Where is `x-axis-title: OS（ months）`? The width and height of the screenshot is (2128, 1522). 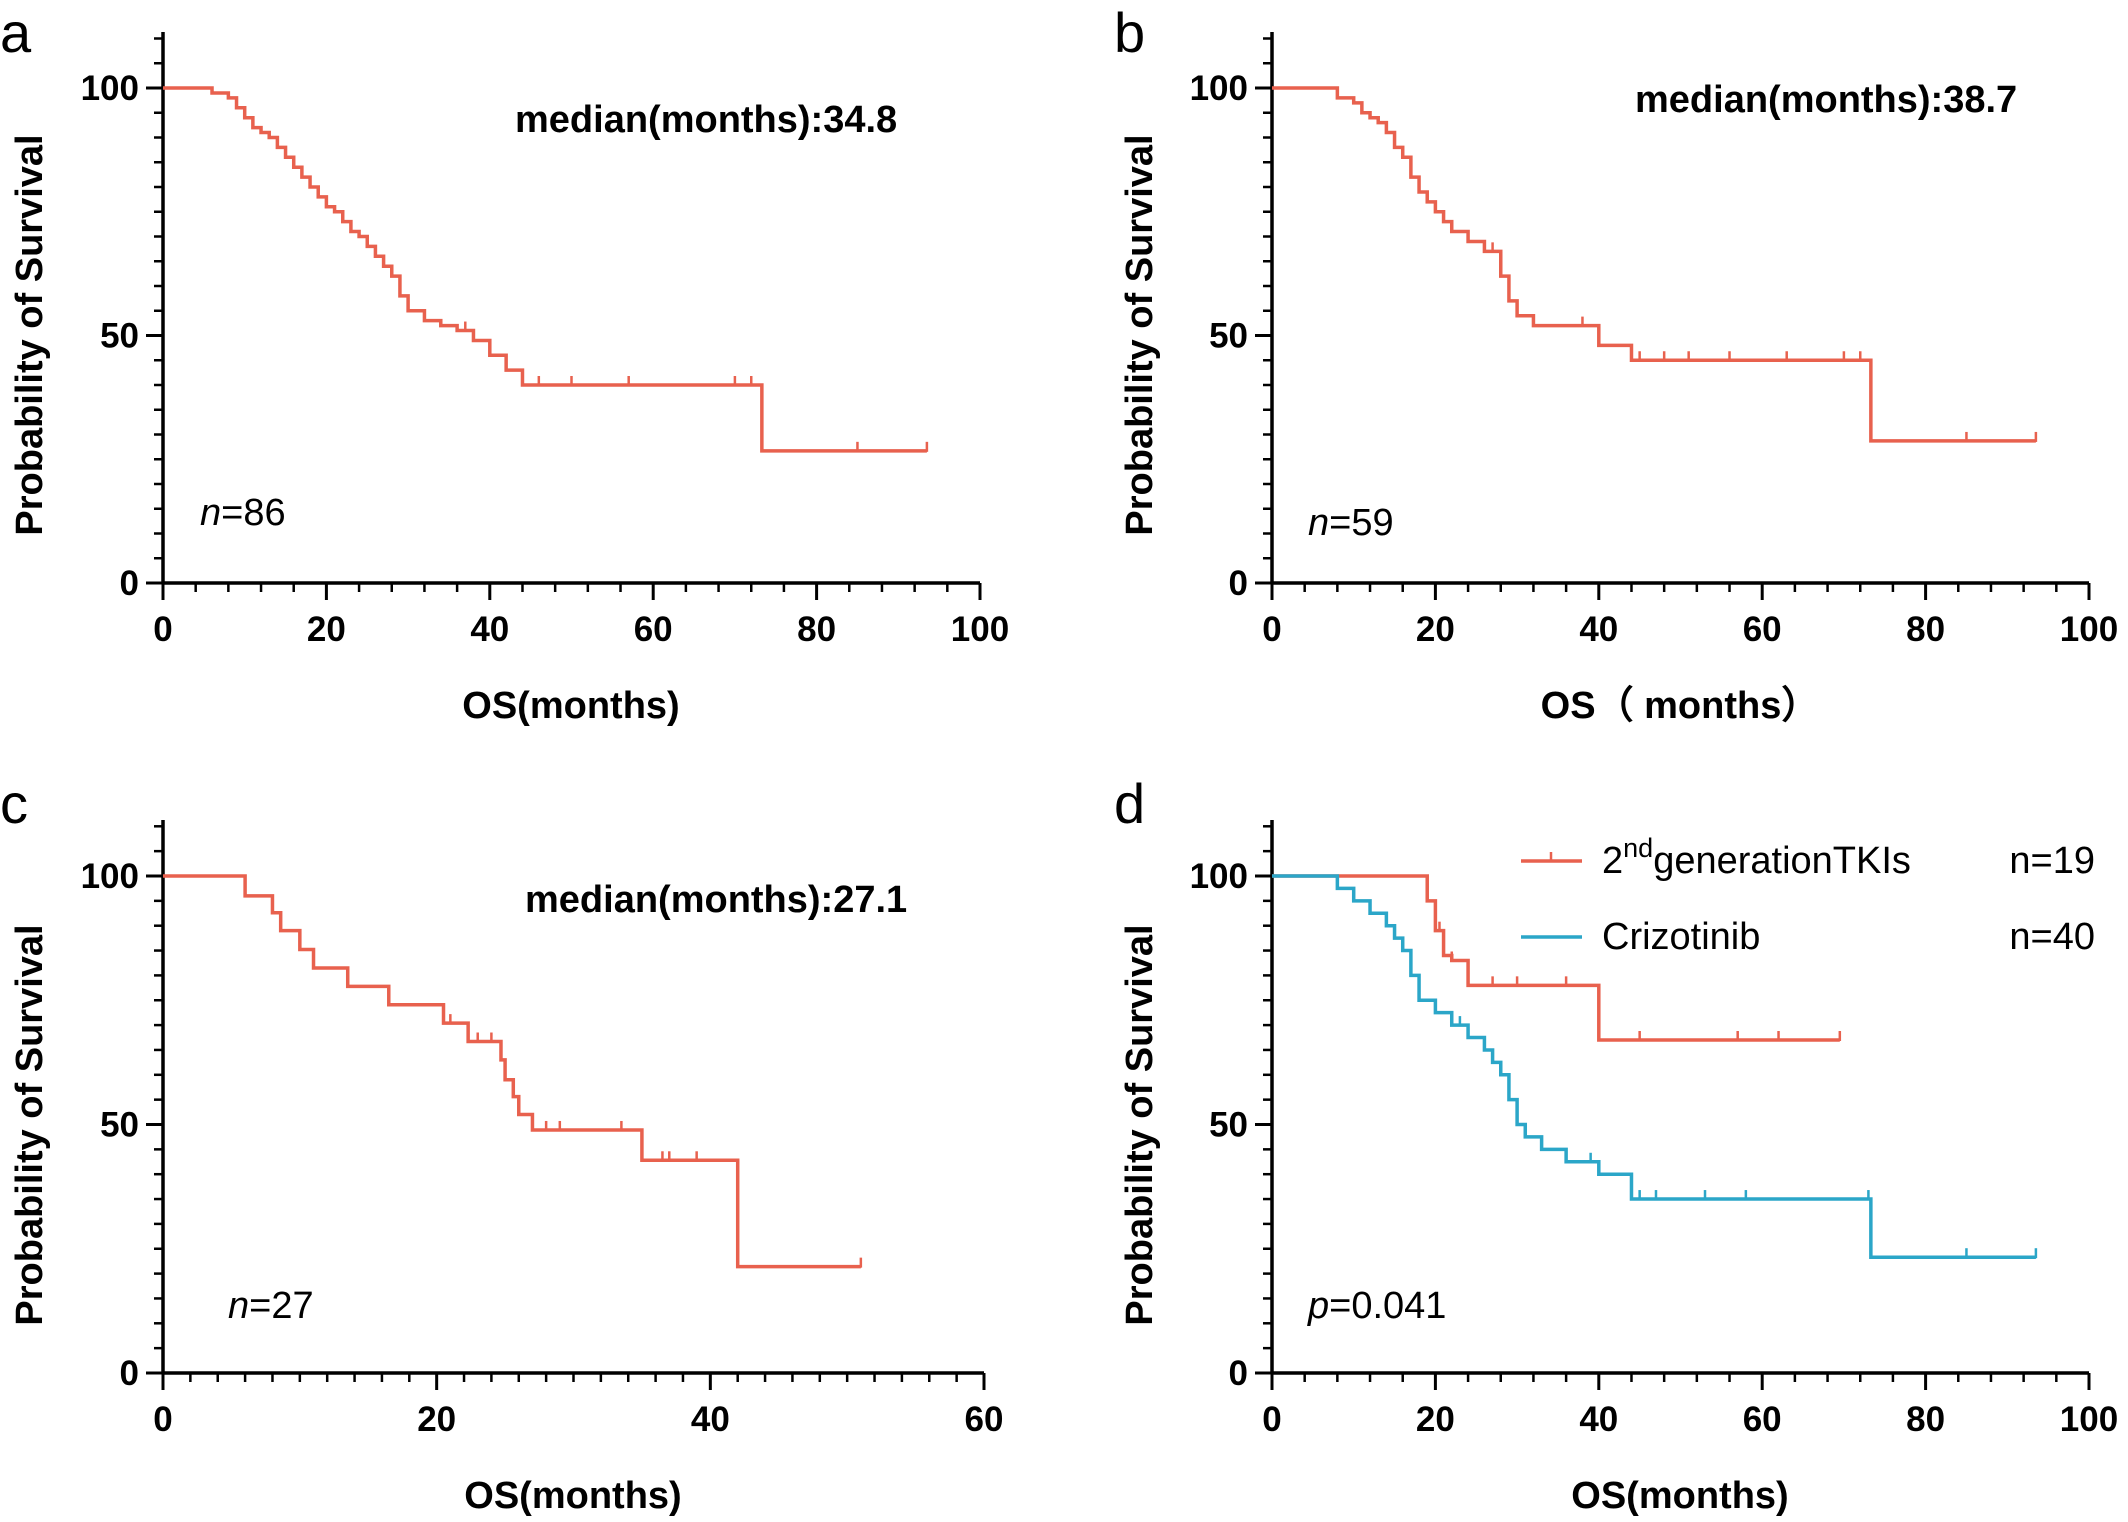 x-axis-title: OS（ months） is located at coordinates (1680, 706).